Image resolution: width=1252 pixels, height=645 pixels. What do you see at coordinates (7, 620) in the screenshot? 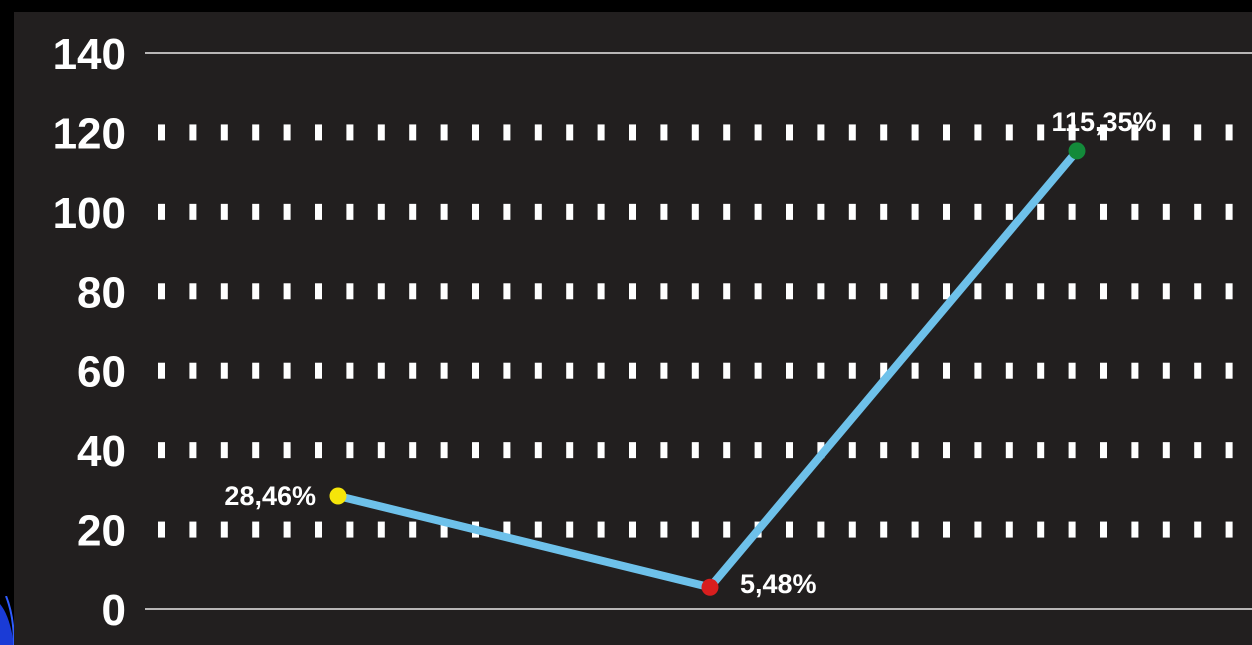
I see `blue-accent-swoosh` at bounding box center [7, 620].